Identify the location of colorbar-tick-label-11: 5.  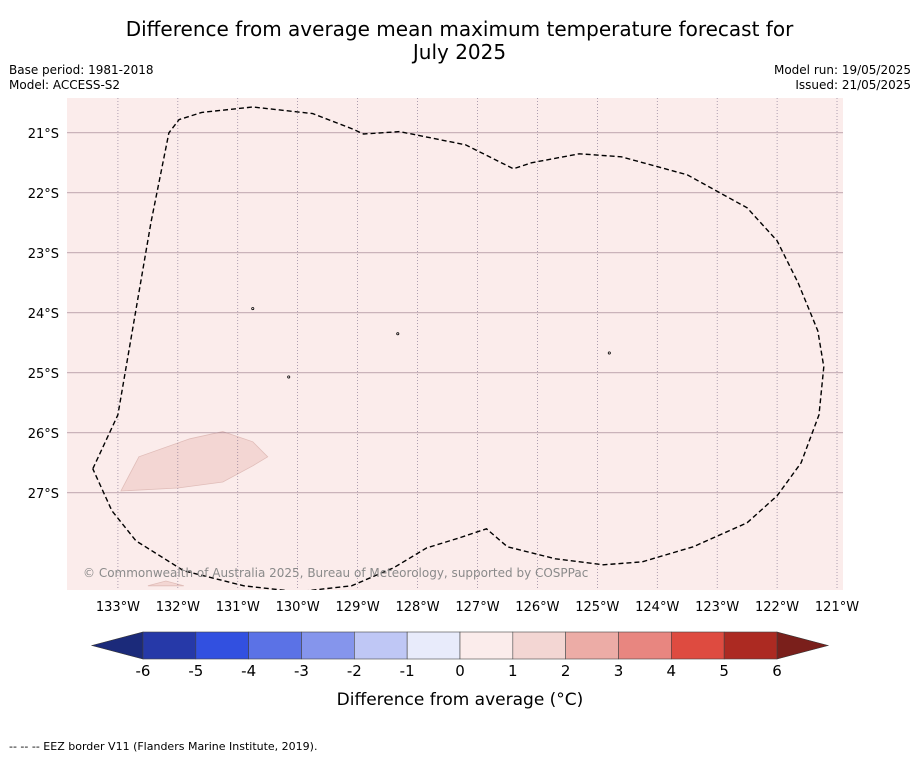
(724, 671).